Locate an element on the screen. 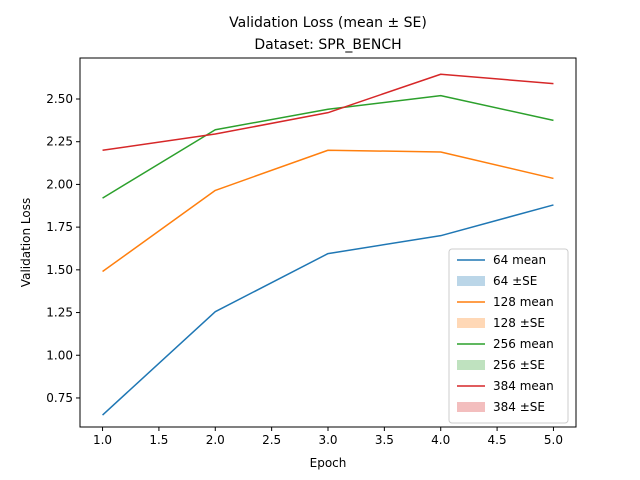 This screenshot has width=640, height=480. x-tick-label: 4.0 is located at coordinates (440, 440).